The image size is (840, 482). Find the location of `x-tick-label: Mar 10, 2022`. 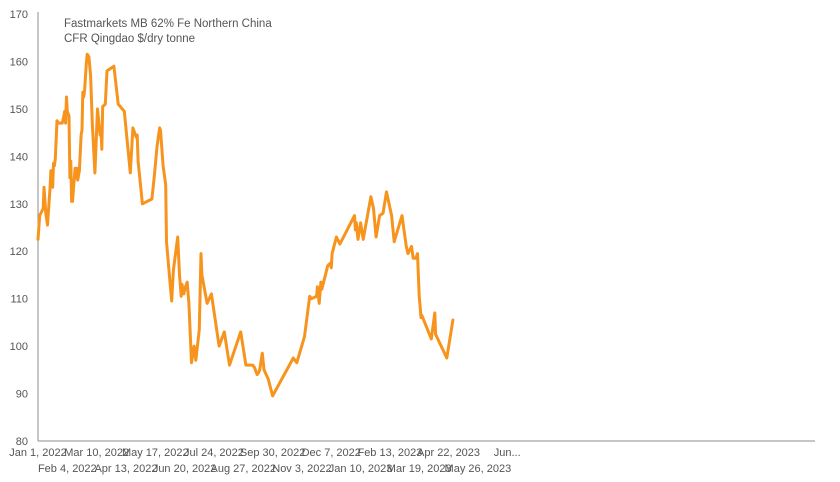

x-tick-label: Mar 10, 2022 is located at coordinates (96, 453).